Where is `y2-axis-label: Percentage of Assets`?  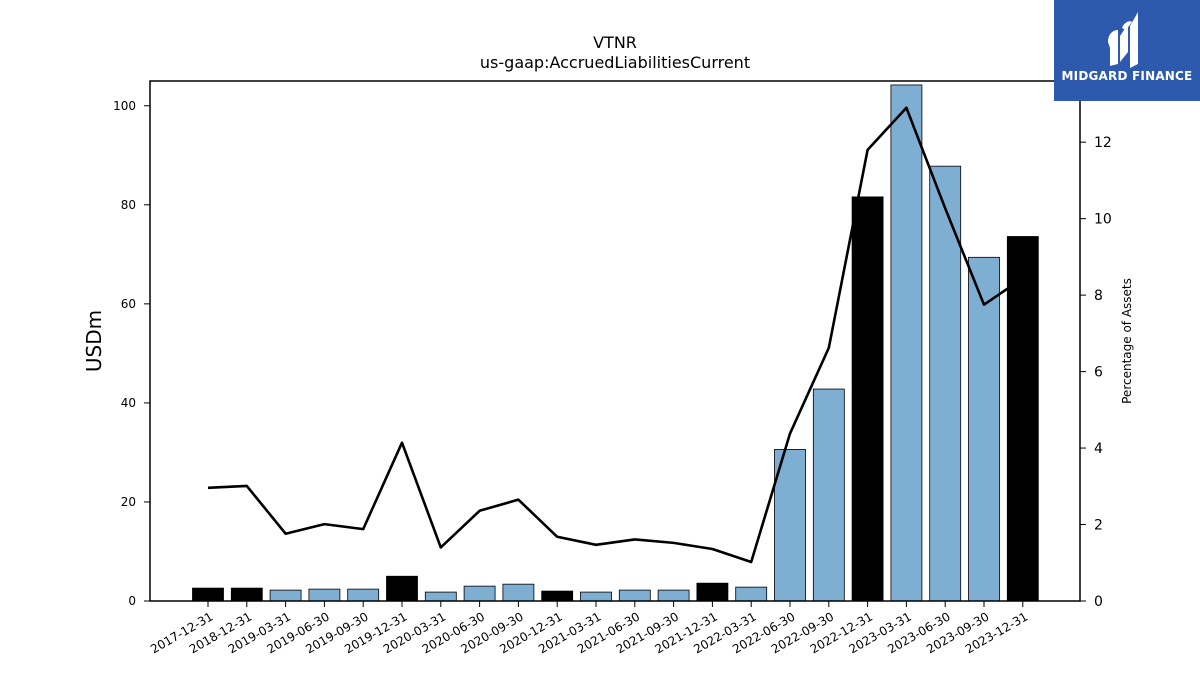 y2-axis-label: Percentage of Assets is located at coordinates (1127, 341).